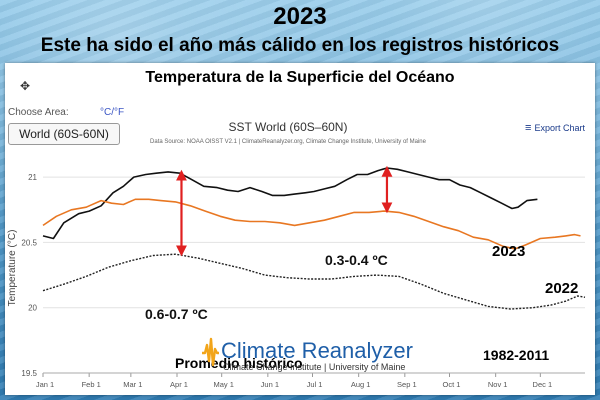 Image resolution: width=600 pixels, height=400 pixels. I want to click on x-tick-label: Mar 1, so click(132, 384).